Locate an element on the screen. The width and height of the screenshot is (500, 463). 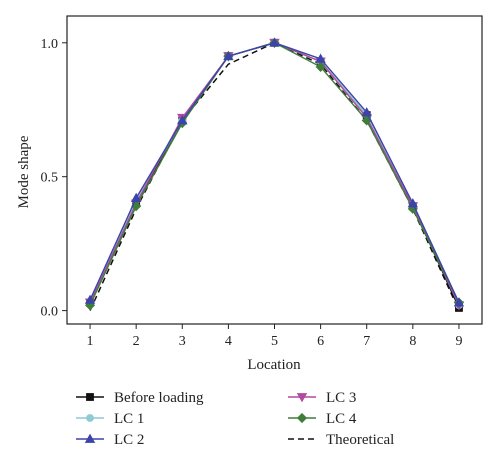
legend-label: Theoretical is located at coordinates (360, 440).